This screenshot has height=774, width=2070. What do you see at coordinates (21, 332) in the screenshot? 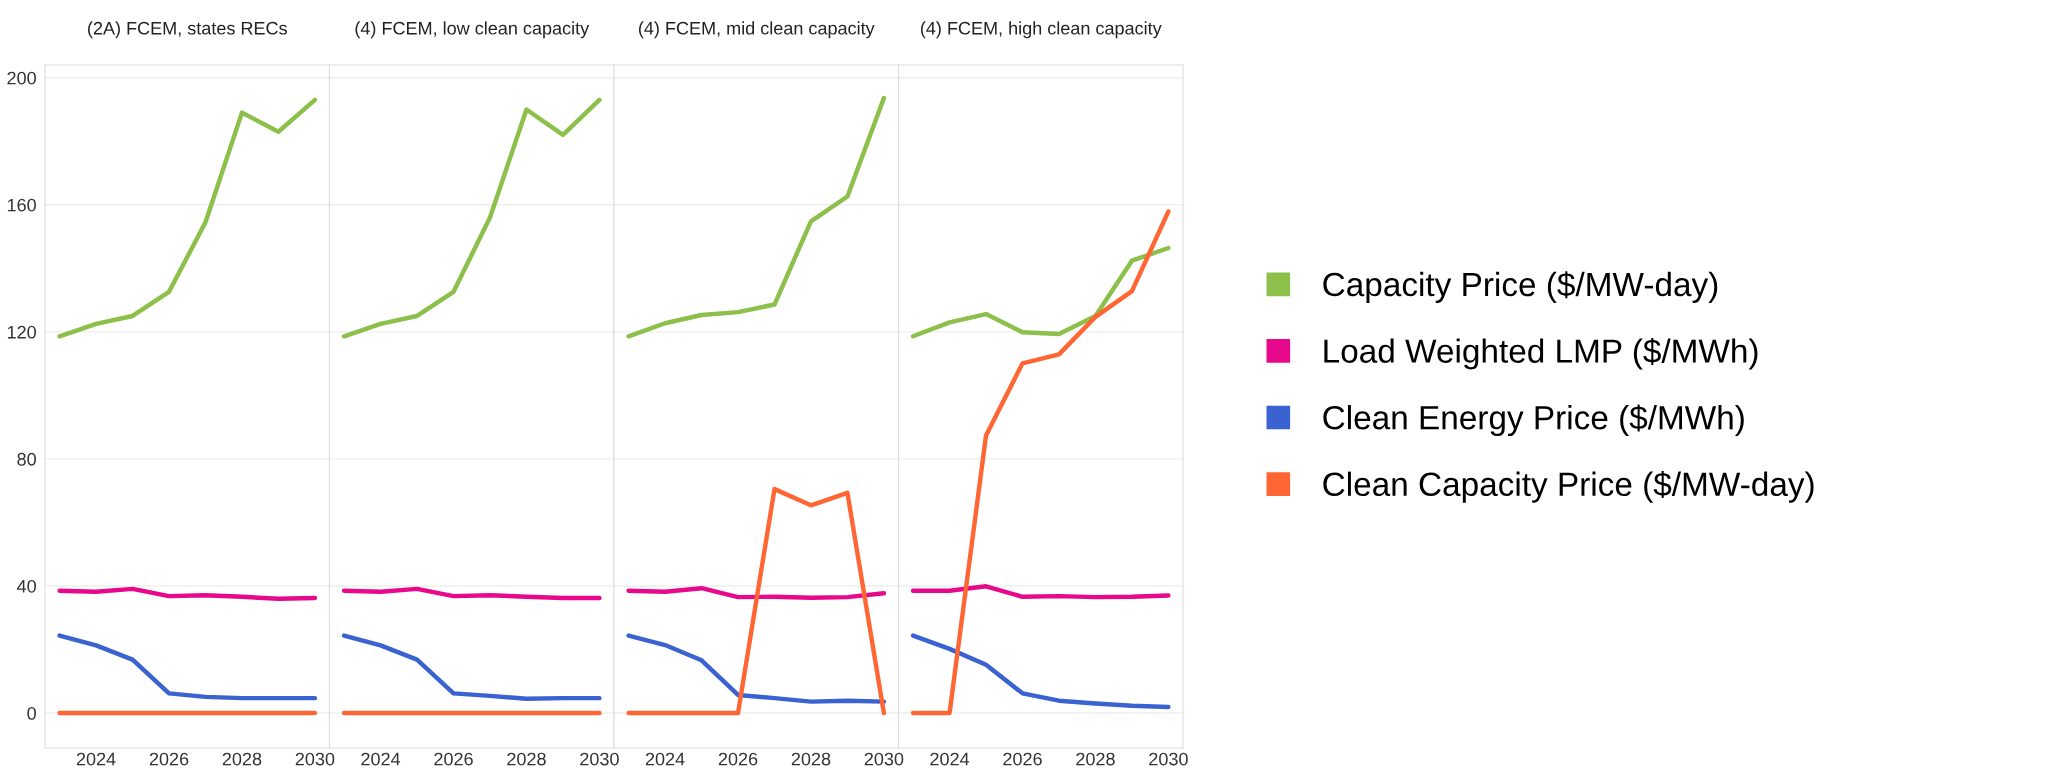
I see `y-tick-label: 120` at bounding box center [21, 332].